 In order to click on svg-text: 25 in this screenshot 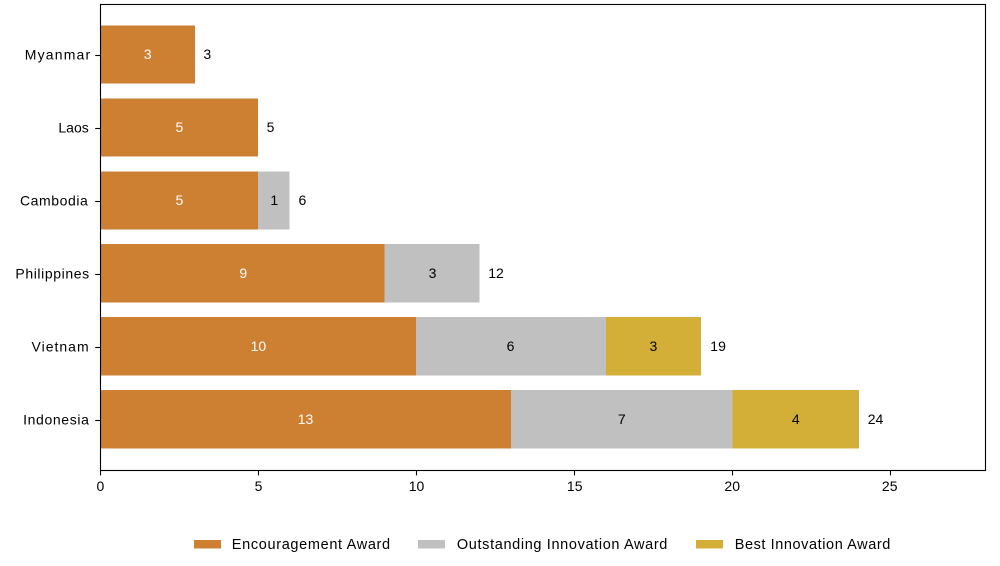, I will do `click(890, 486)`.